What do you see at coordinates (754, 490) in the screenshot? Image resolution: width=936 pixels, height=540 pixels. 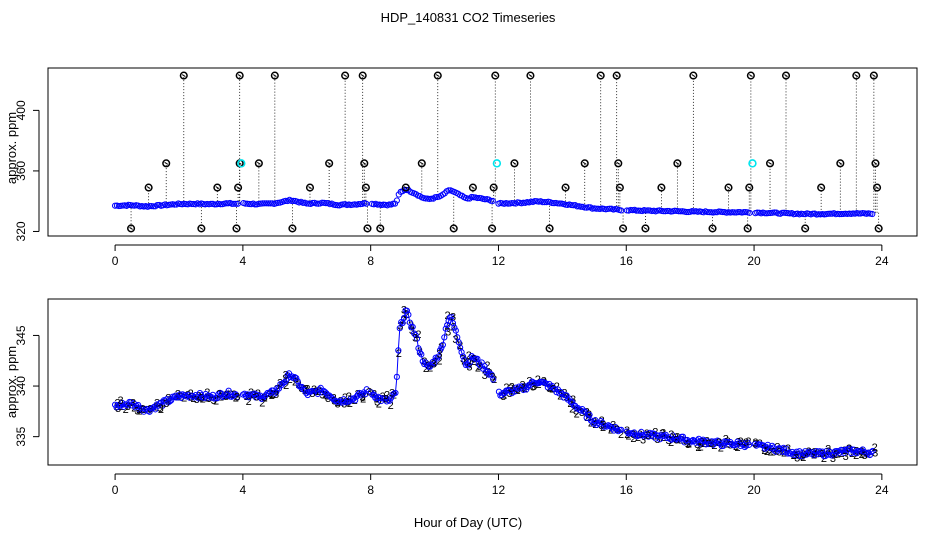 I see `x-tick-label: 20` at bounding box center [754, 490].